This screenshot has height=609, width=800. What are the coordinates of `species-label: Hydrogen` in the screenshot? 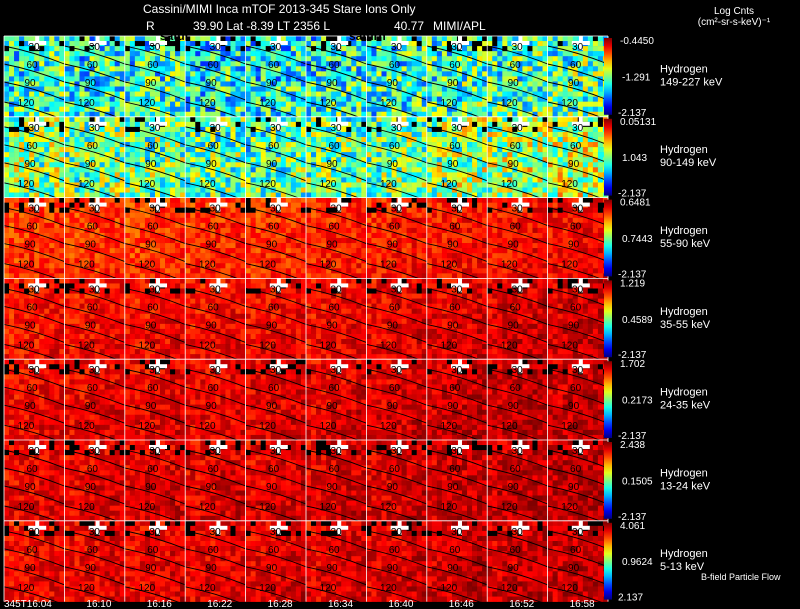 It's located at (684, 69).